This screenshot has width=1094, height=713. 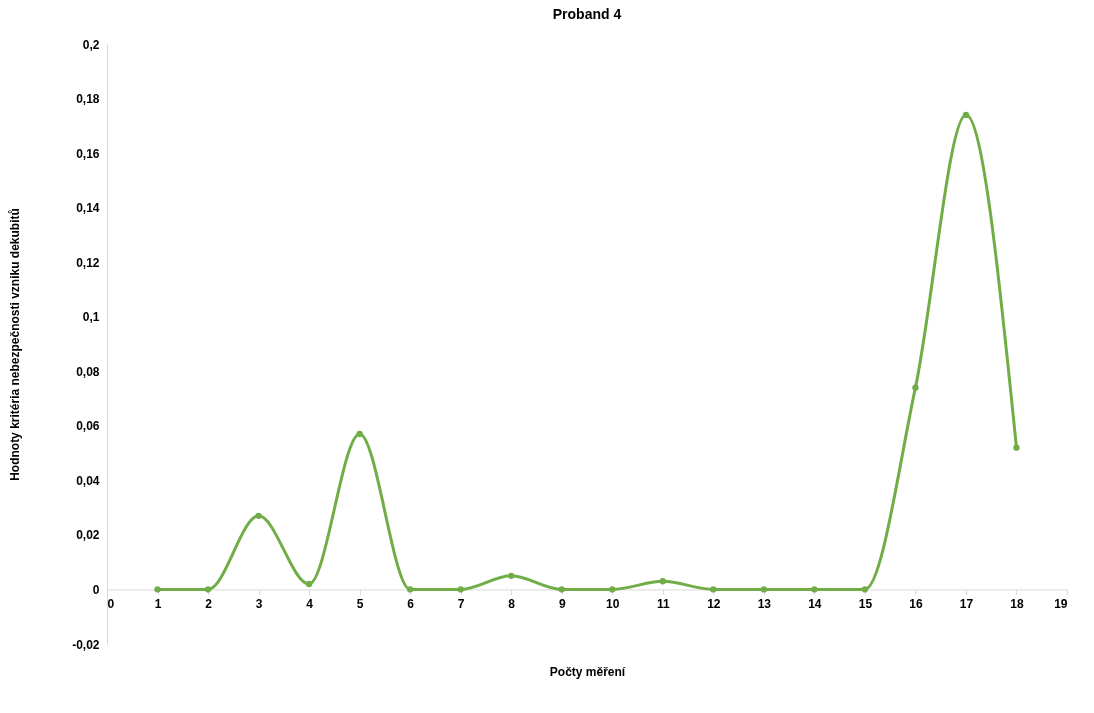 What do you see at coordinates (966, 603) in the screenshot?
I see `x-tick-label: 17` at bounding box center [966, 603].